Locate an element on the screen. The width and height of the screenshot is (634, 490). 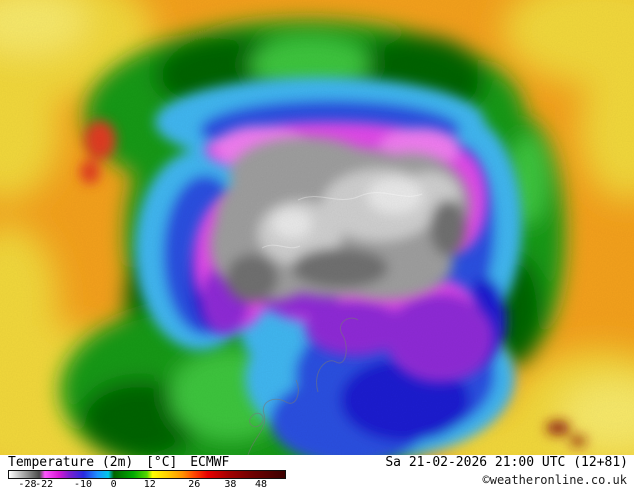
coastline-scandinavia is located at coordinates (337, 355).